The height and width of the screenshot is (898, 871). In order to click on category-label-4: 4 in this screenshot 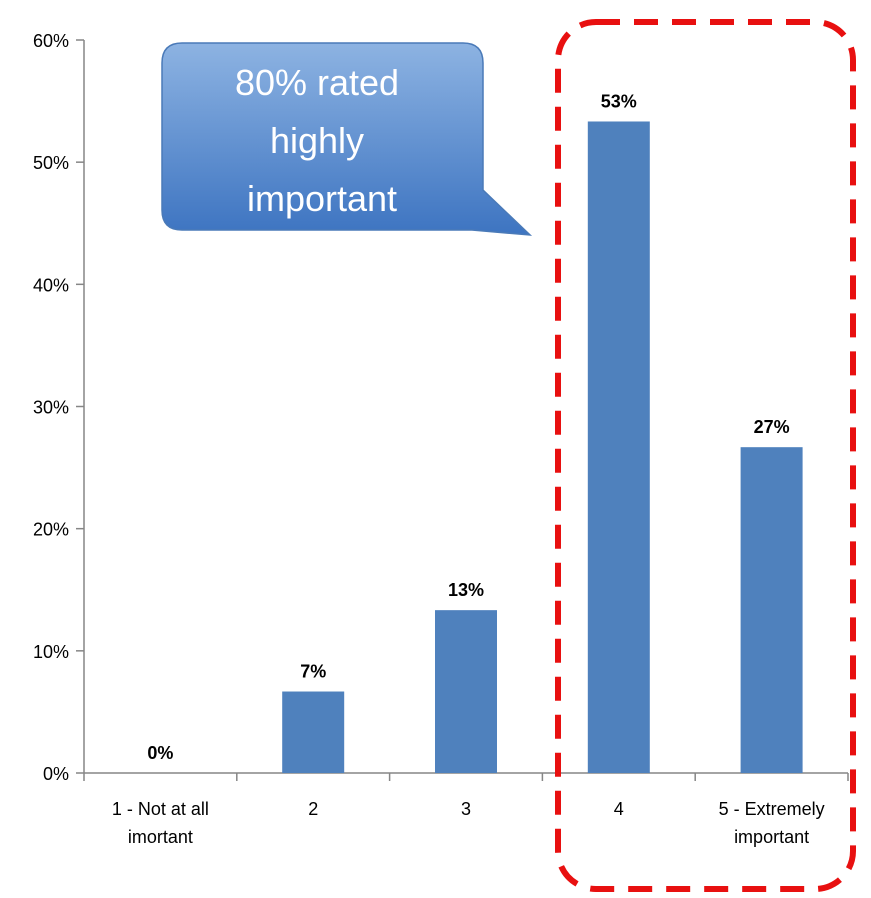, I will do `click(619, 809)`.